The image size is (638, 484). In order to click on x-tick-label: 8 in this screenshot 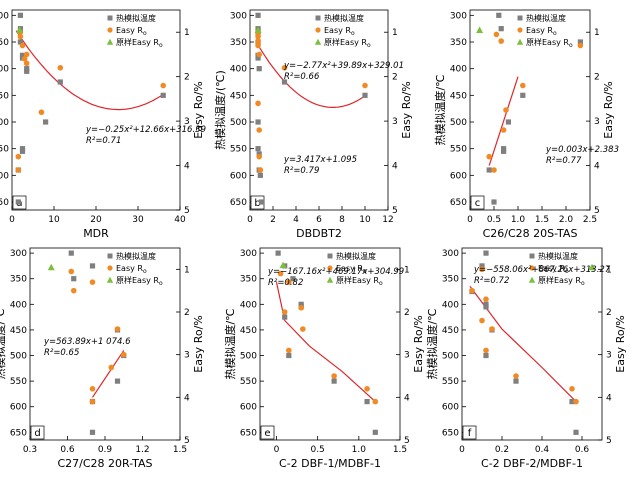, I will do `click(342, 220)`.